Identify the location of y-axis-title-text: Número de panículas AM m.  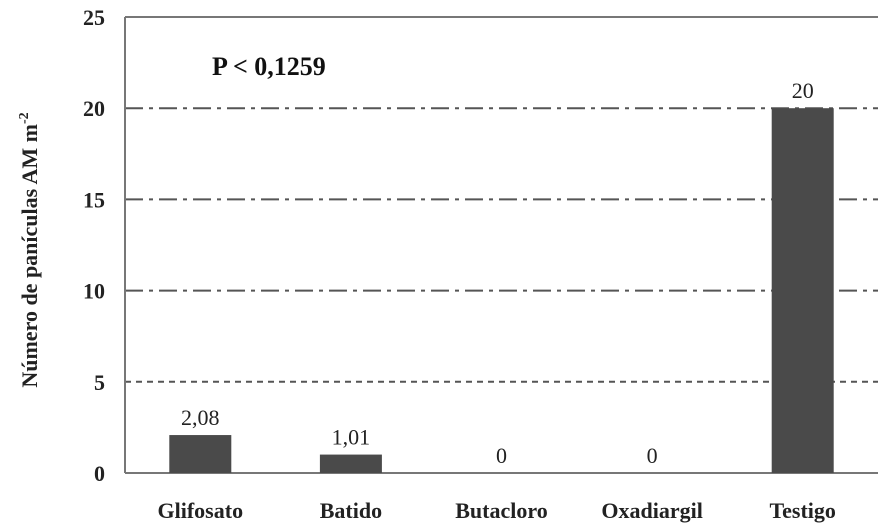
(29, 256).